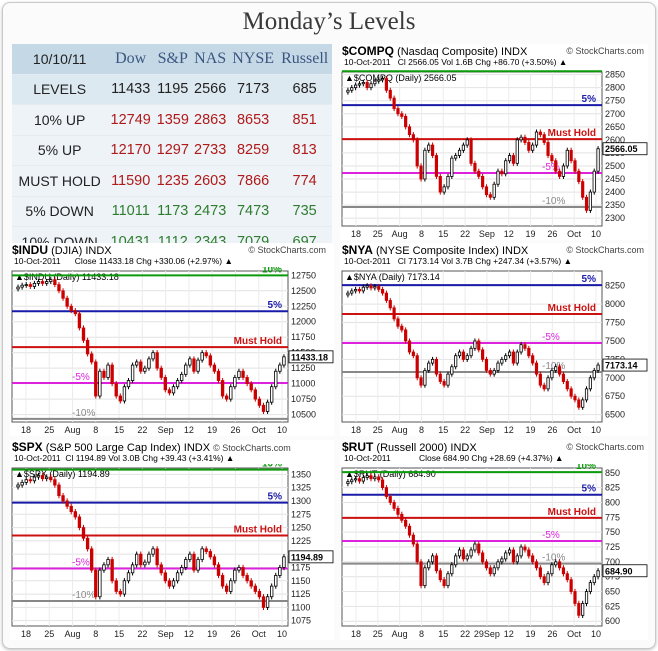 This screenshot has height=651, width=658. I want to click on level-label: Must Hold, so click(258, 341).